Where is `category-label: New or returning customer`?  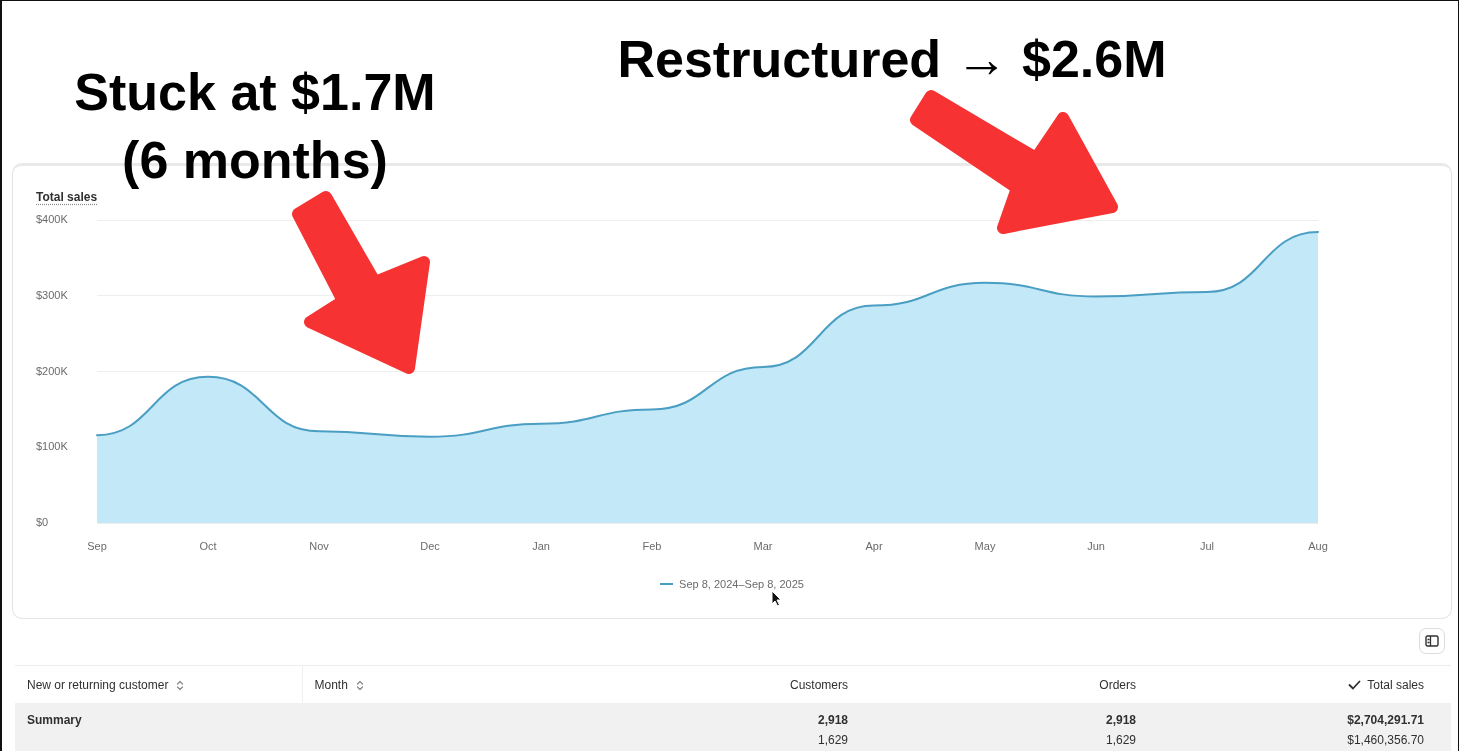 category-label: New or returning customer is located at coordinates (98, 684).